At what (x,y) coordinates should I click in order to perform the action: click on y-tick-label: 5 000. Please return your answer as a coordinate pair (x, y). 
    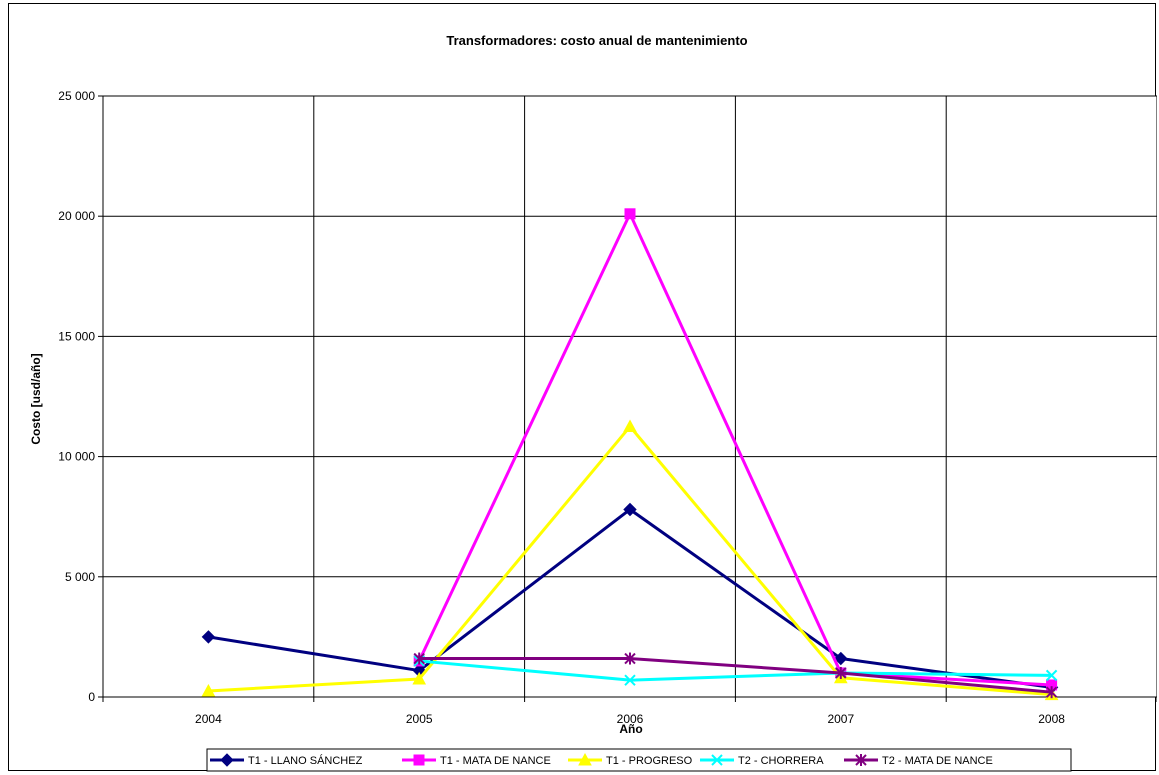
    Looking at the image, I should click on (80, 577).